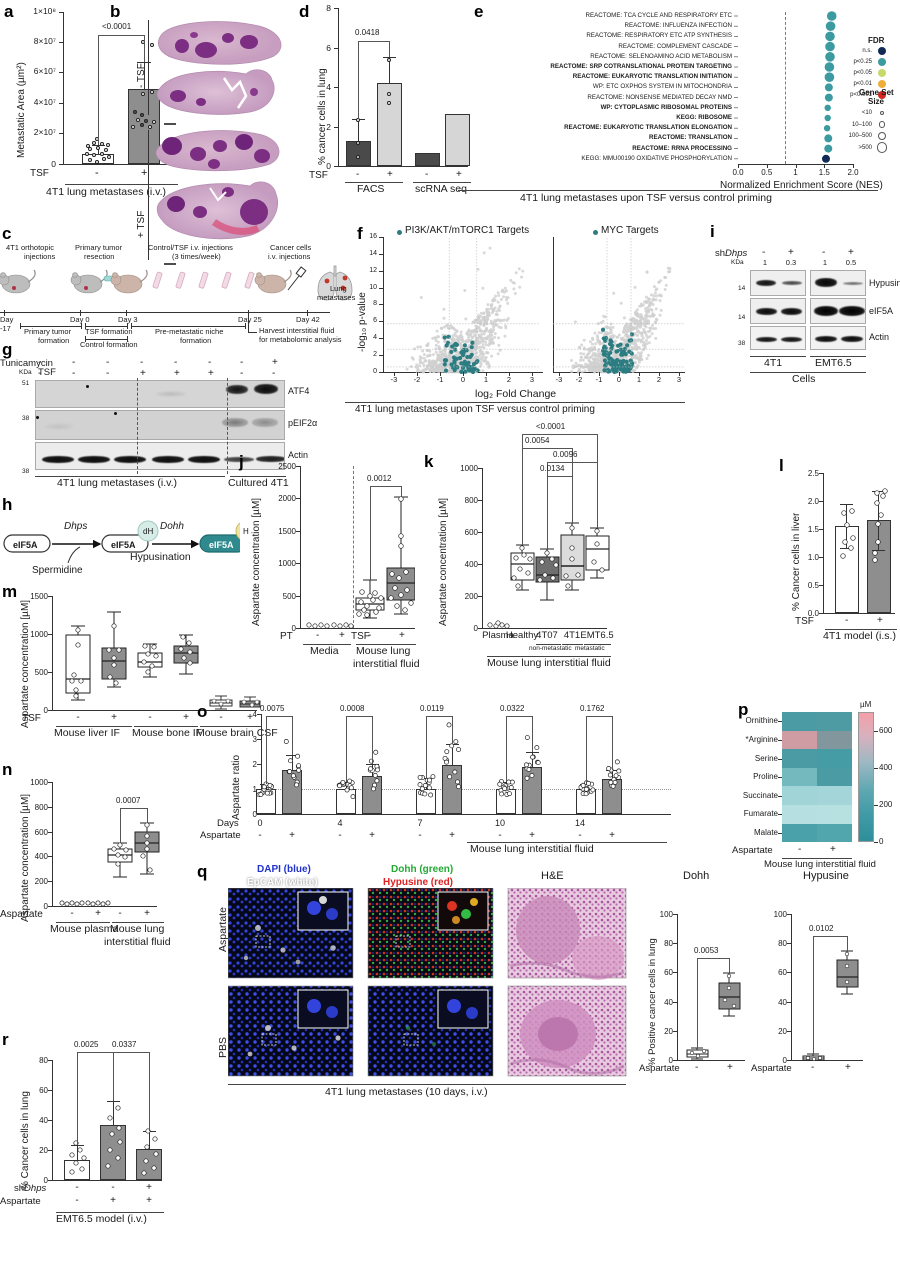 This screenshot has width=900, height=1266. I want to click on panel-q-chart-hypusine: Hypusine 0 20 40 60 80 100, so click(820, 985).